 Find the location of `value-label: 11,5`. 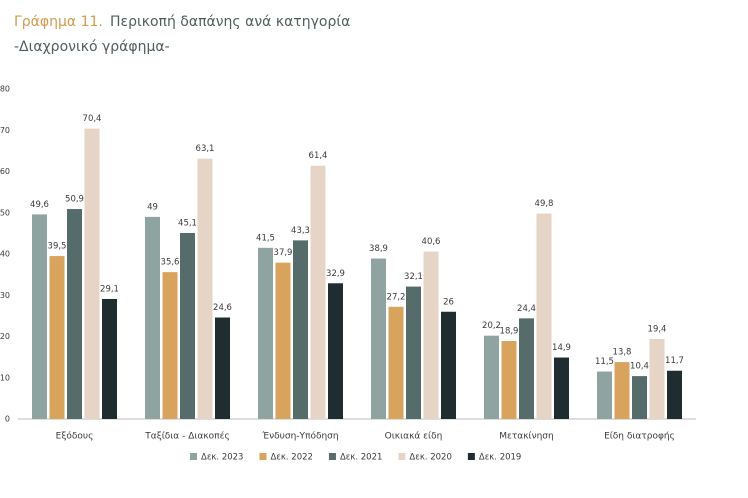

value-label: 11,5 is located at coordinates (604, 362).